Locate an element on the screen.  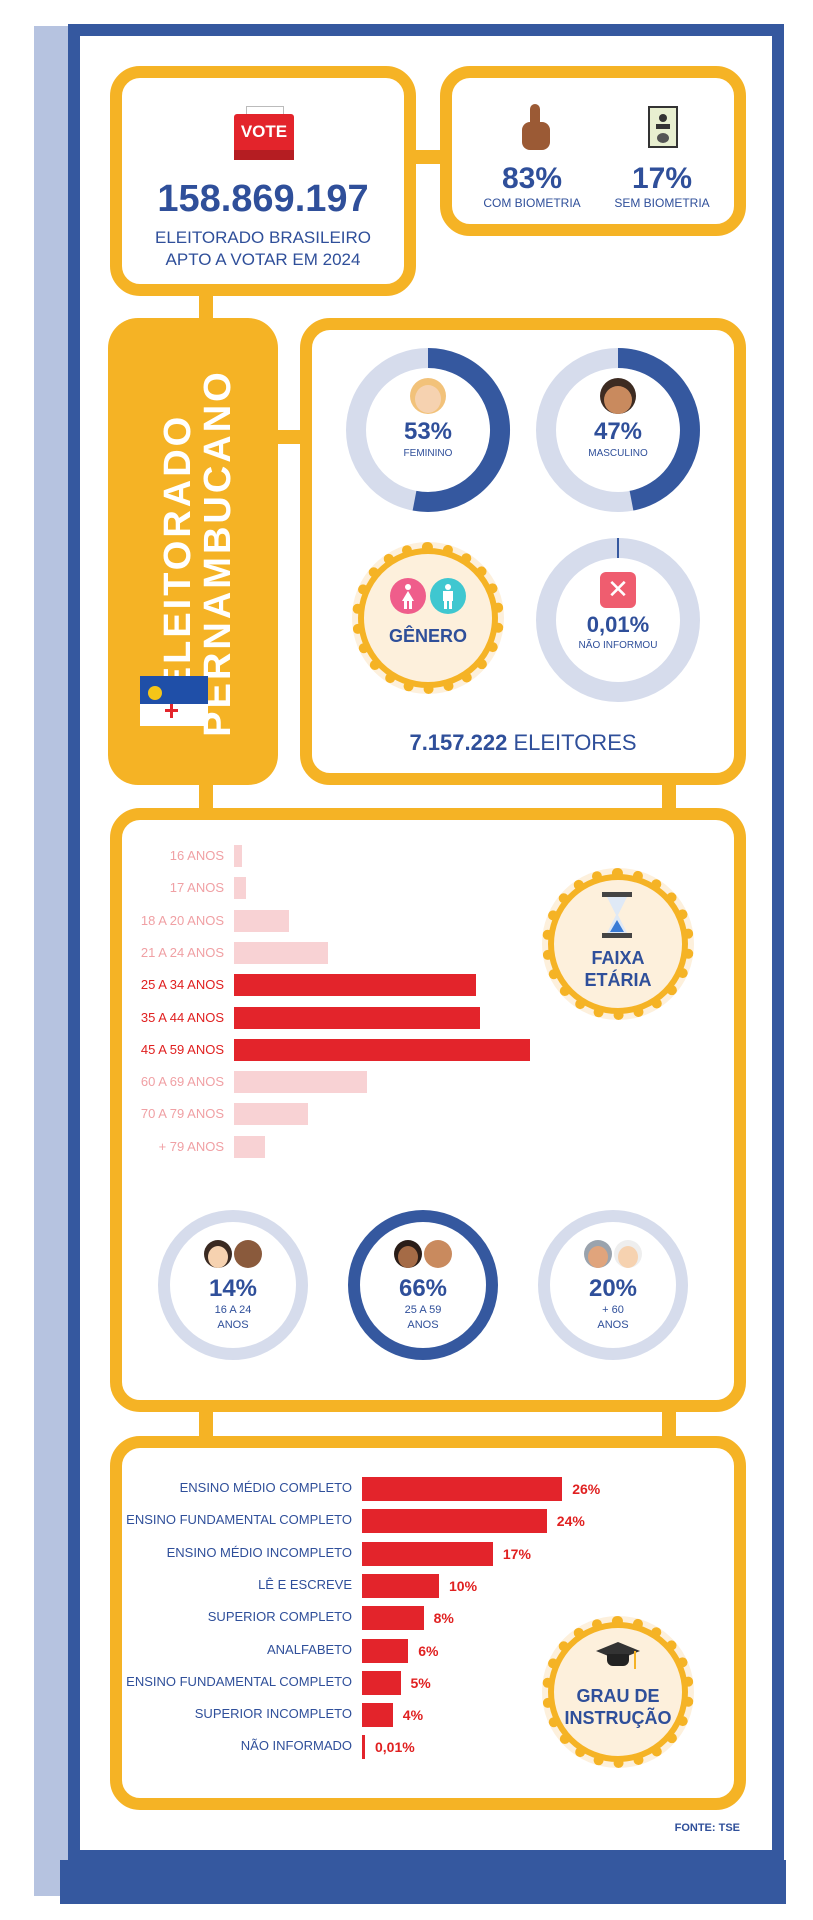
education-bar-label: SUPERIOR COMPLETO is located at coordinates (279, 1617).